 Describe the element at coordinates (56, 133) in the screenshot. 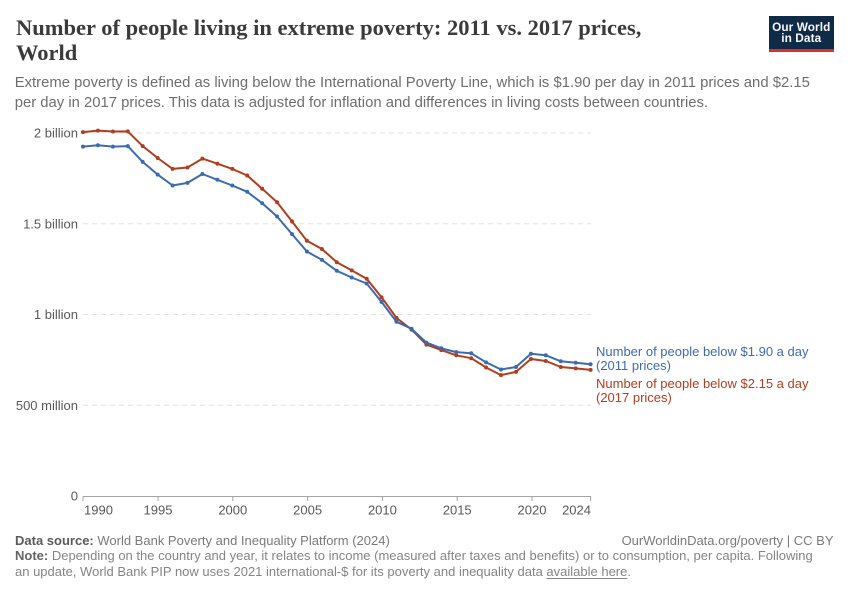

I see `svg-text: 2 billion` at that location.